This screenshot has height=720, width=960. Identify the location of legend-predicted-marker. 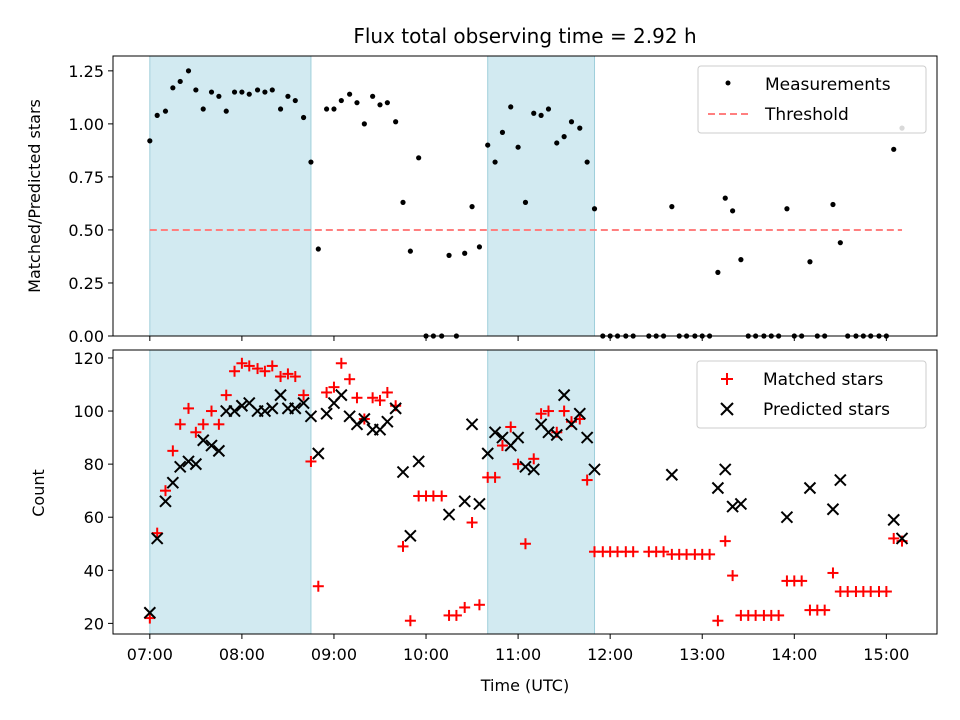
(727, 409).